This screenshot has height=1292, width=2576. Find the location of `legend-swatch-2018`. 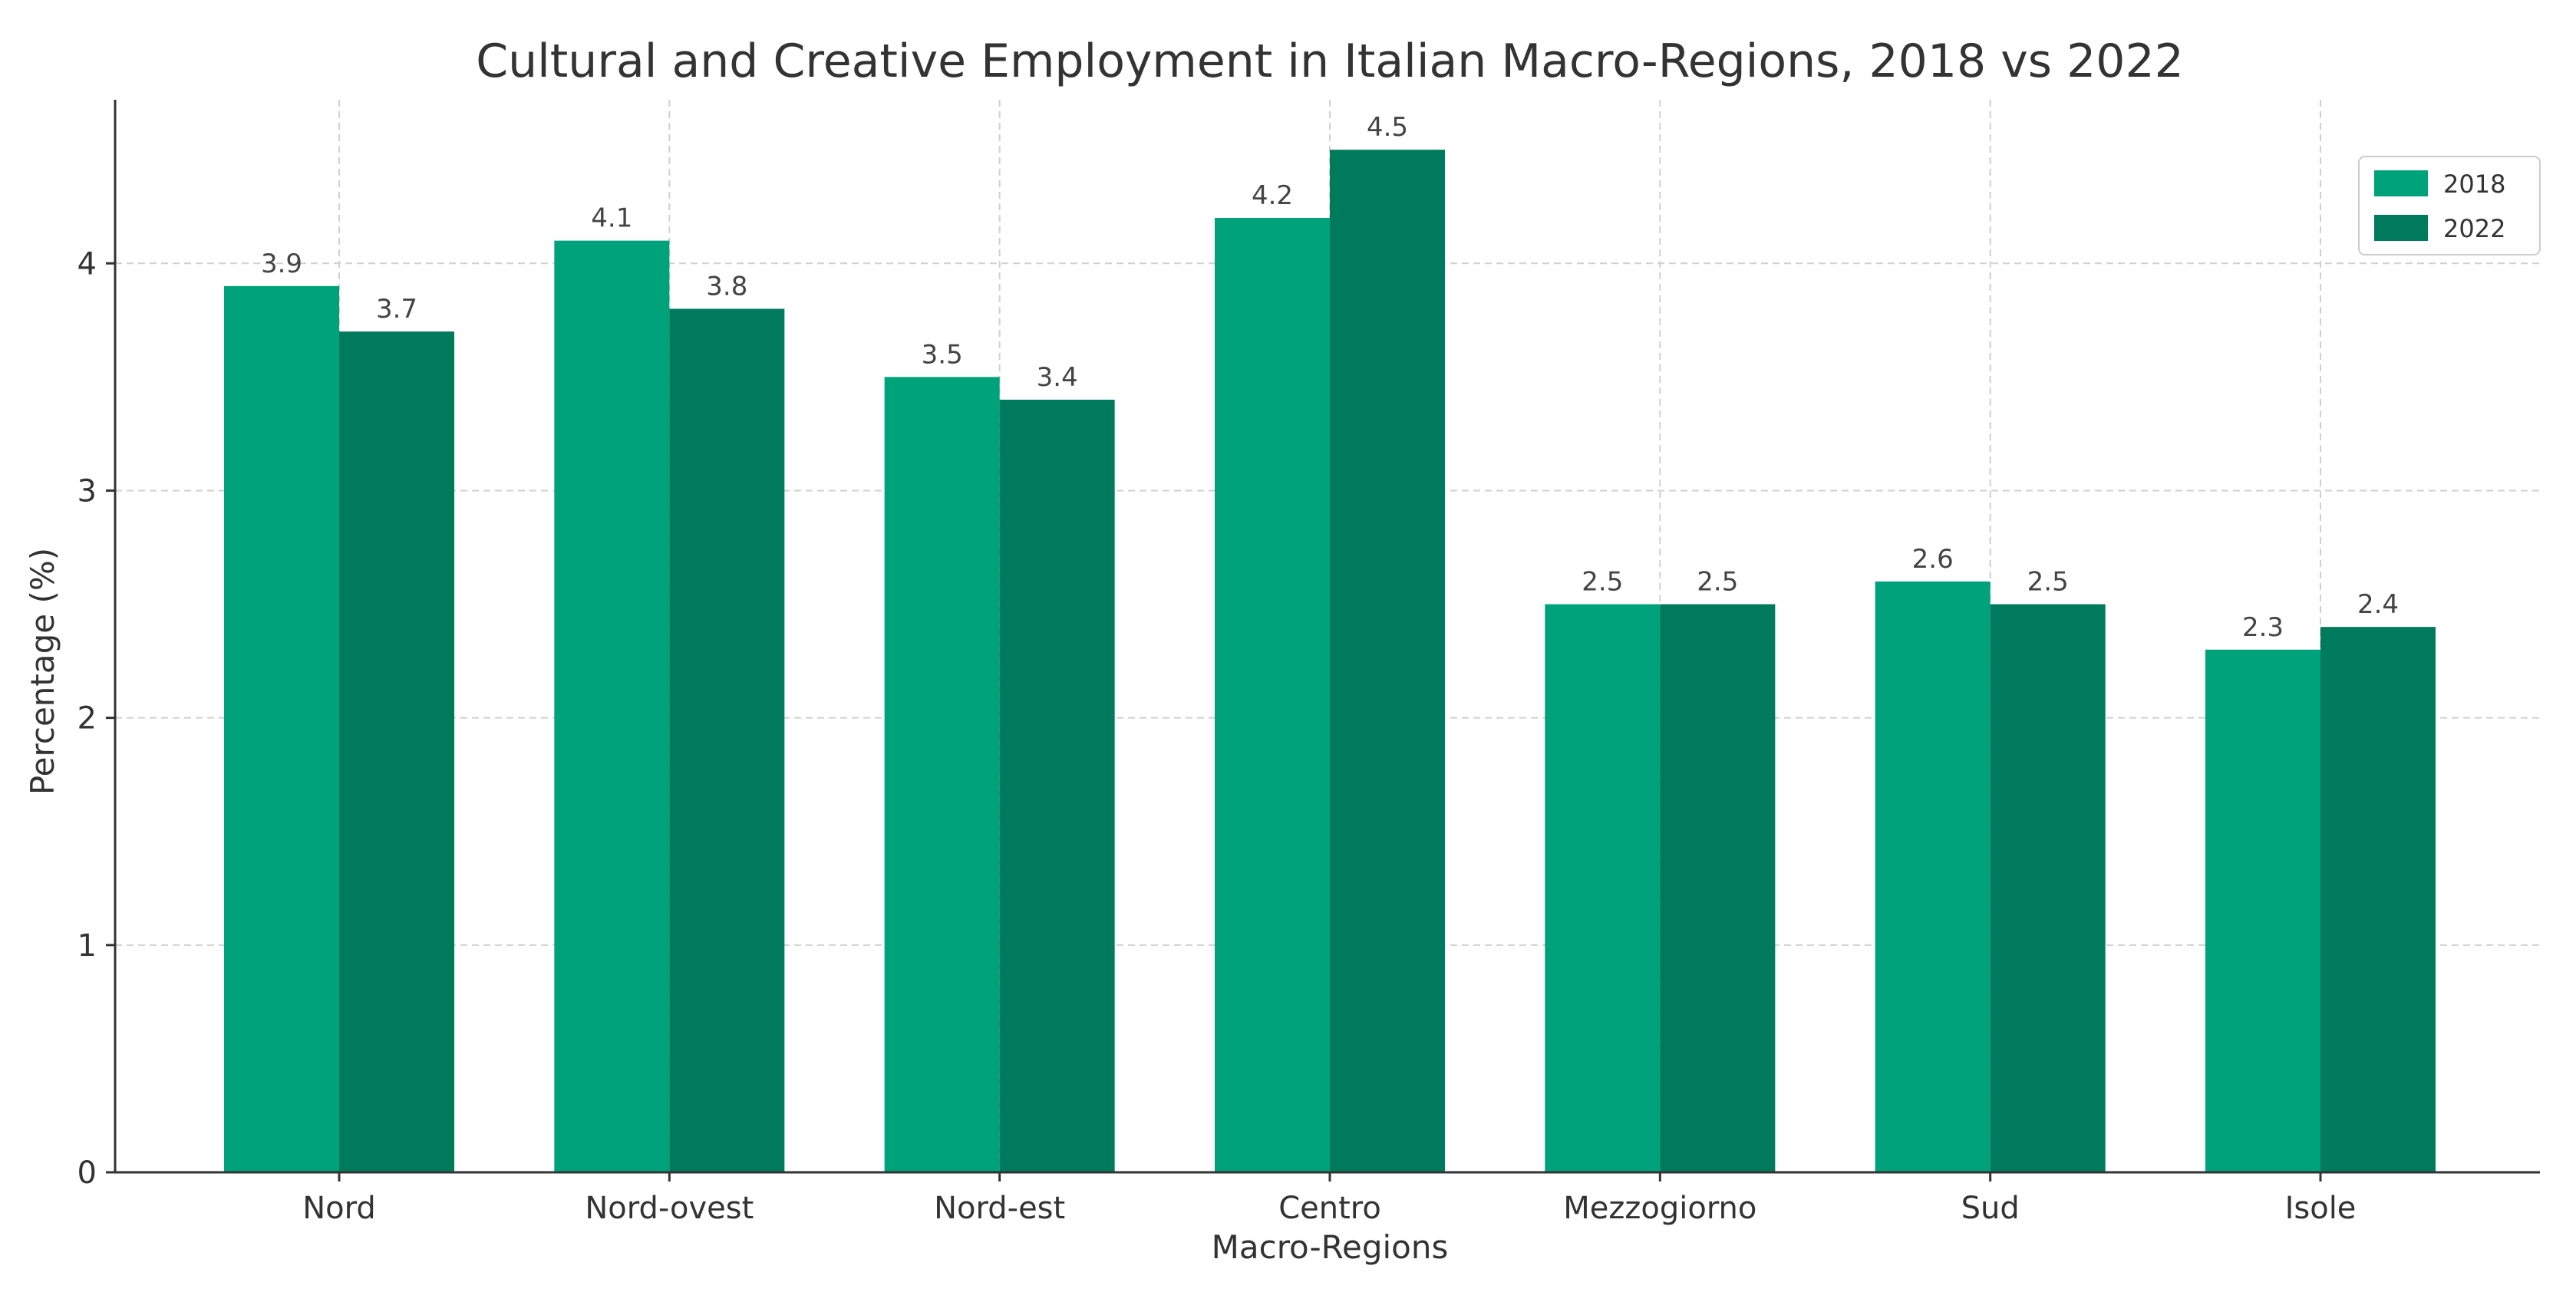

legend-swatch-2018 is located at coordinates (2401, 183).